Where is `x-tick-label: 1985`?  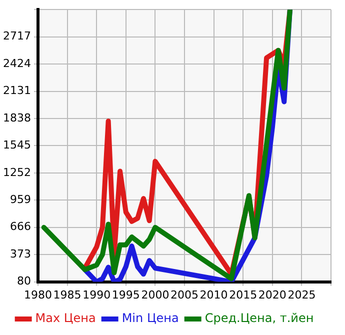 x-tick-label: 1985 is located at coordinates (67, 295).